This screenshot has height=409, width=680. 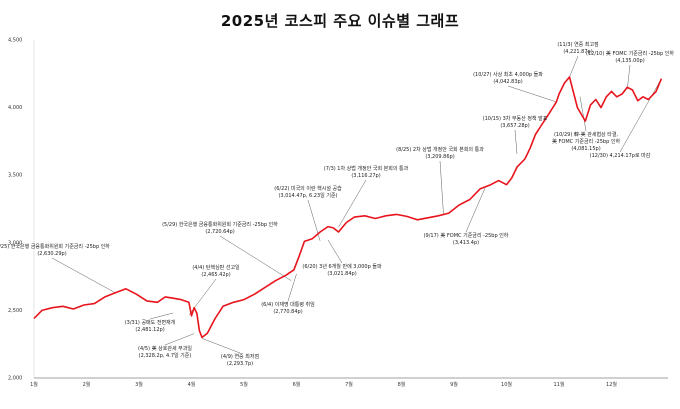 What do you see at coordinates (342, 266) in the screenshot?
I see `annotation-line: (6/20) 3년 6개월 만에 3,000p 돌파` at bounding box center [342, 266].